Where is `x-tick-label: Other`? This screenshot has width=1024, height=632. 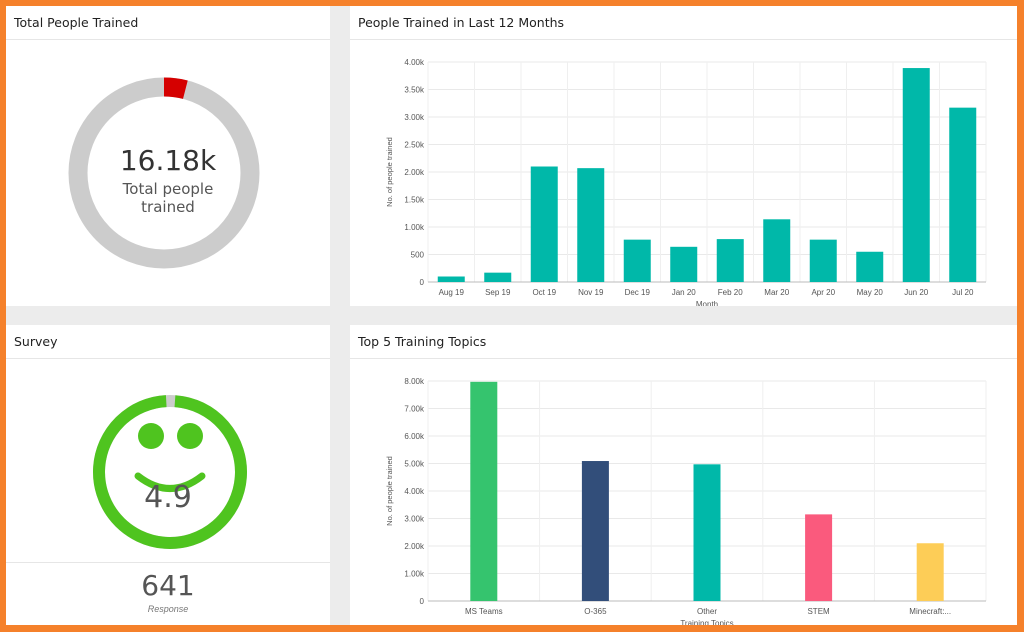 x-tick-label: Other is located at coordinates (707, 611).